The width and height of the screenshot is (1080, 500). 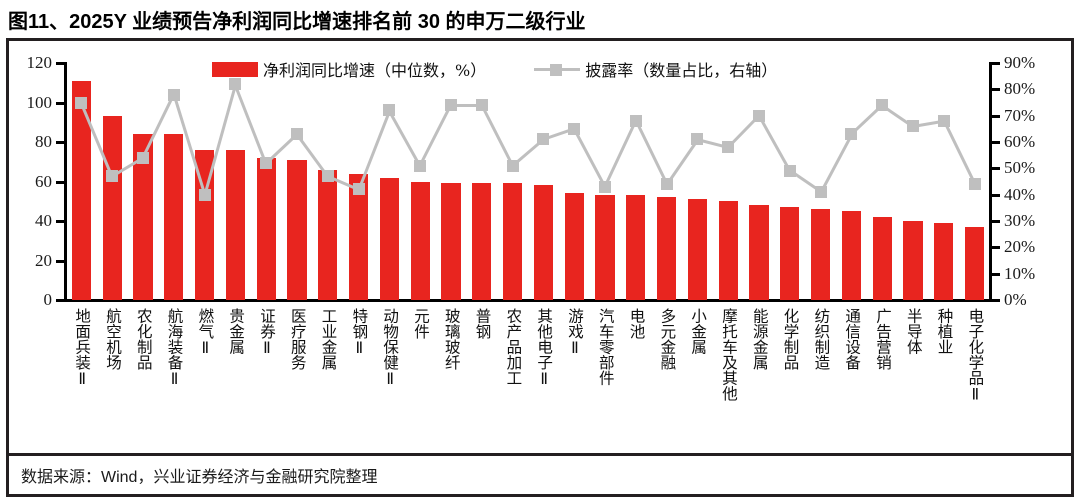 What do you see at coordinates (540, 19) in the screenshot?
I see `figure-title-bar: 图11、2025Y 业绩预告净利润同比增速排名前 30 的申万二级行业` at bounding box center [540, 19].